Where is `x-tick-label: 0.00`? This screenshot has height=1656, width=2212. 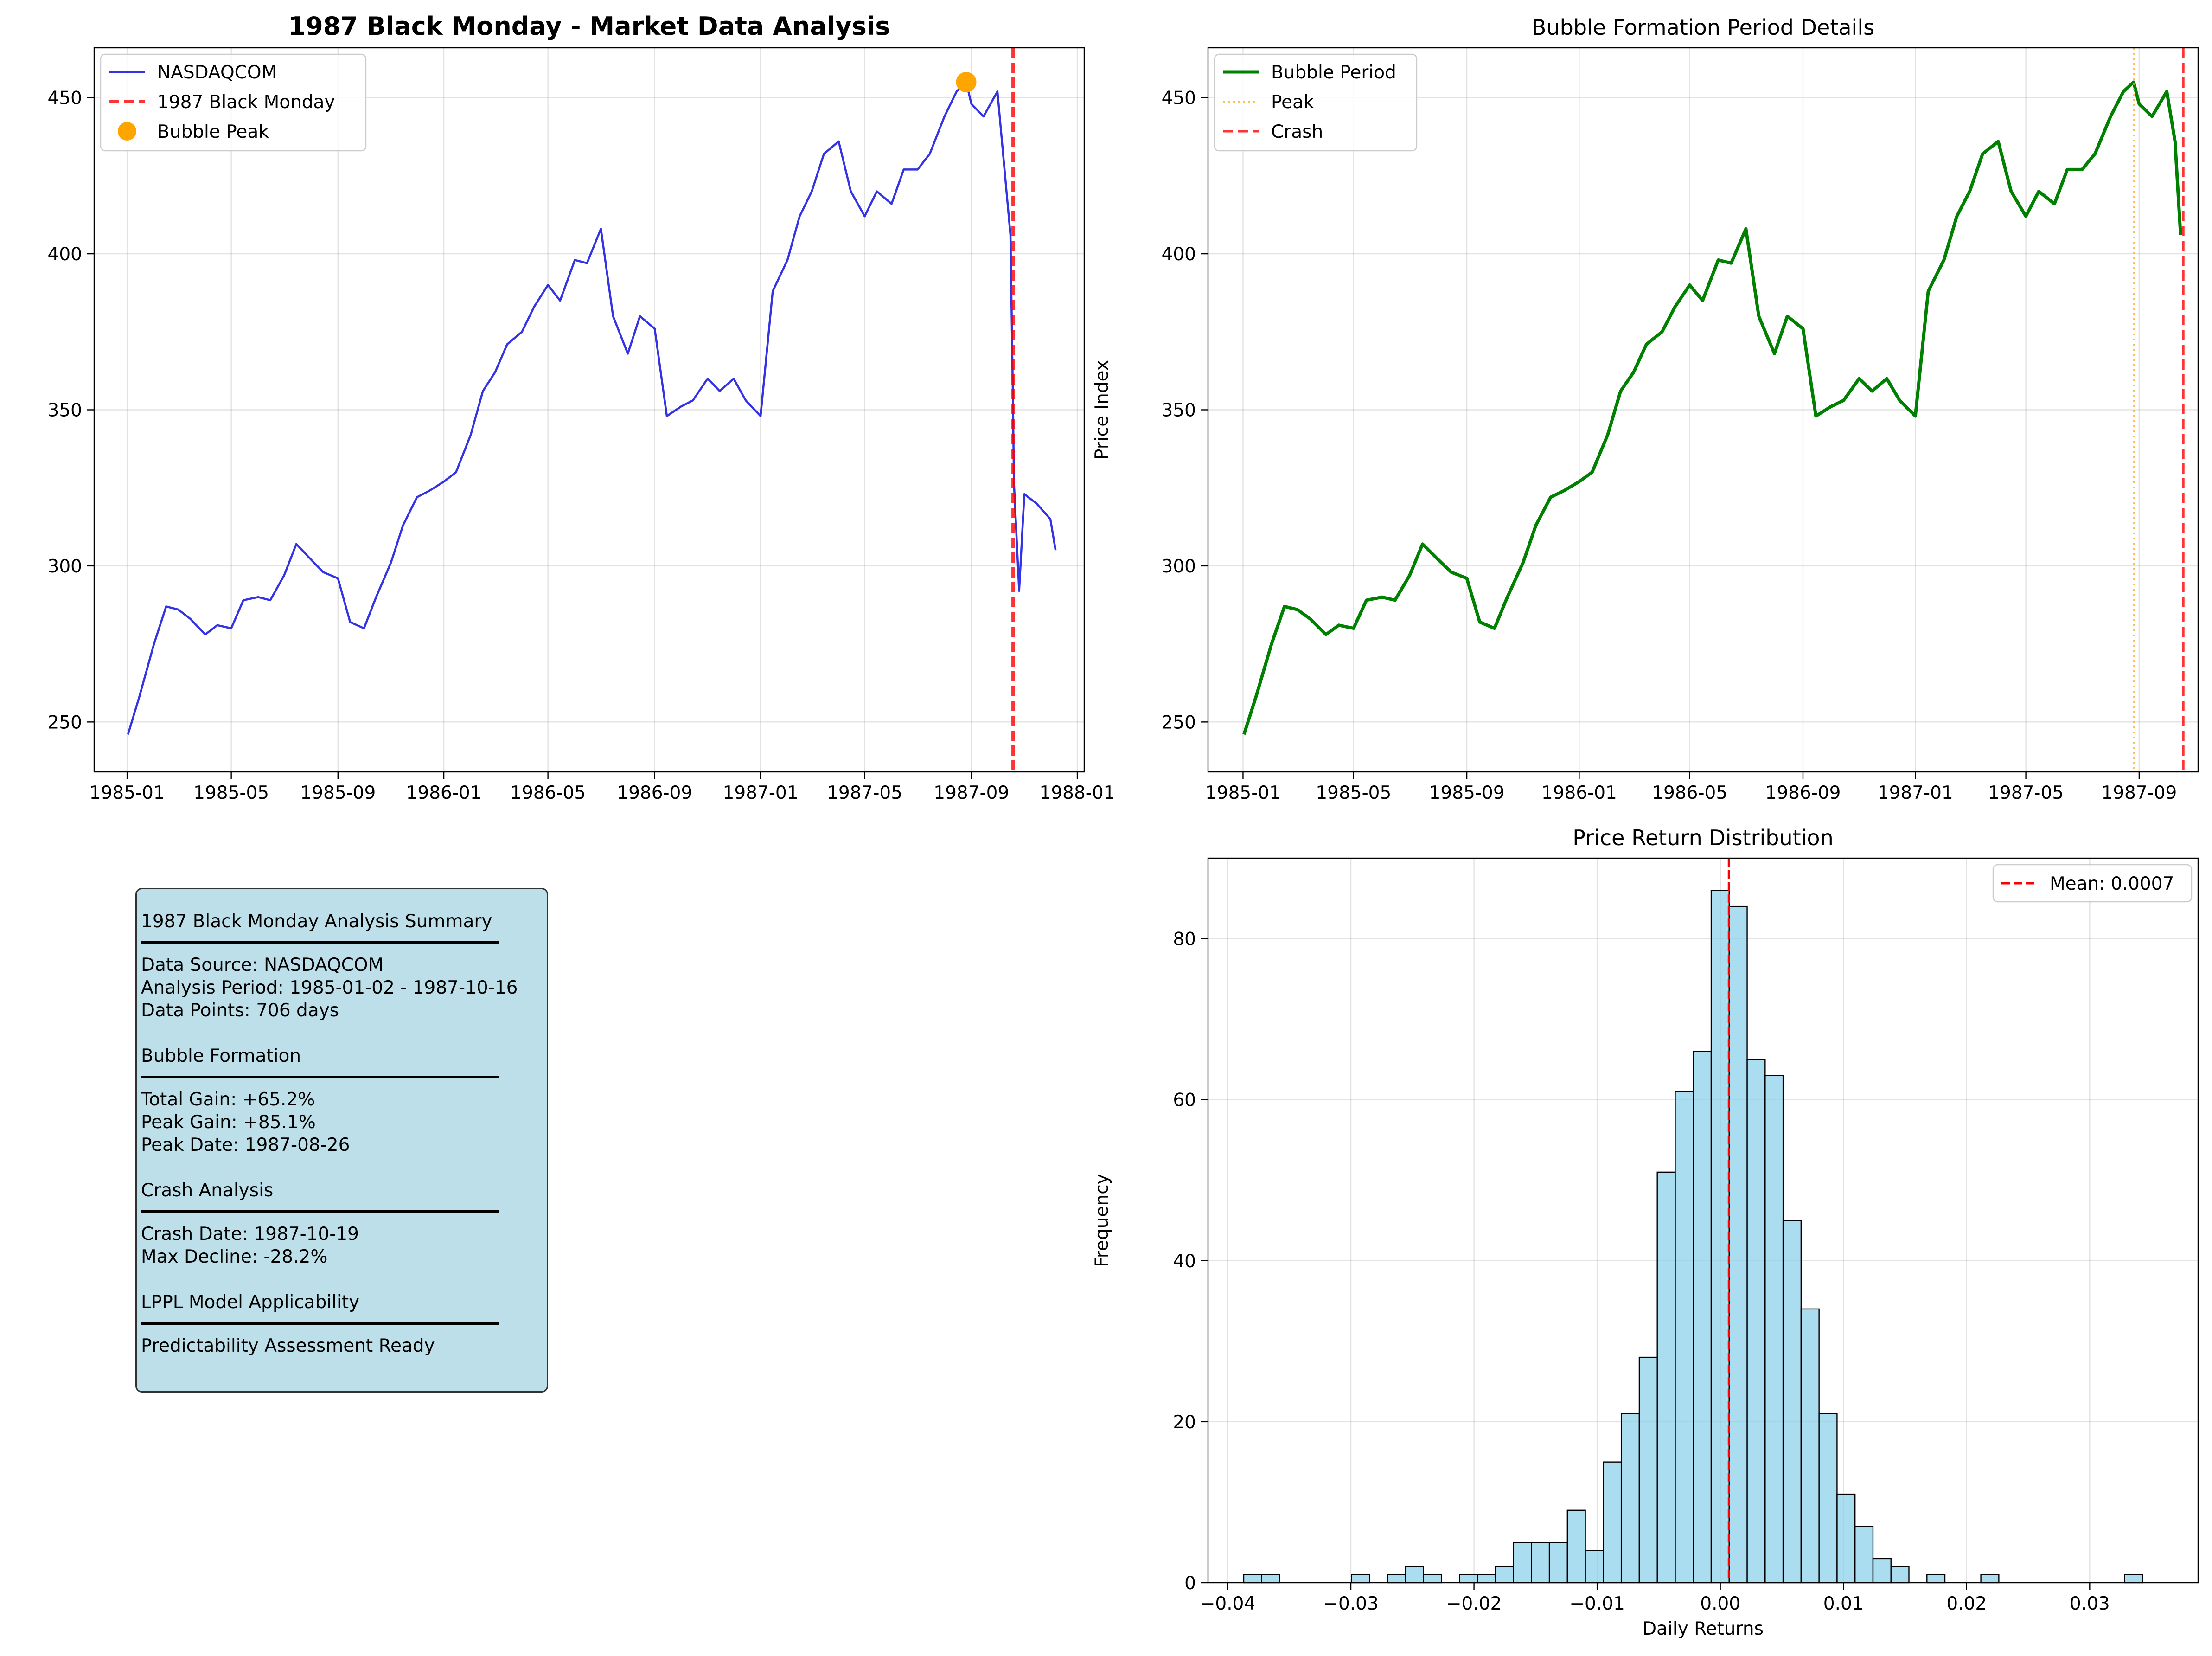
x-tick-label: 0.00 is located at coordinates (1720, 1603).